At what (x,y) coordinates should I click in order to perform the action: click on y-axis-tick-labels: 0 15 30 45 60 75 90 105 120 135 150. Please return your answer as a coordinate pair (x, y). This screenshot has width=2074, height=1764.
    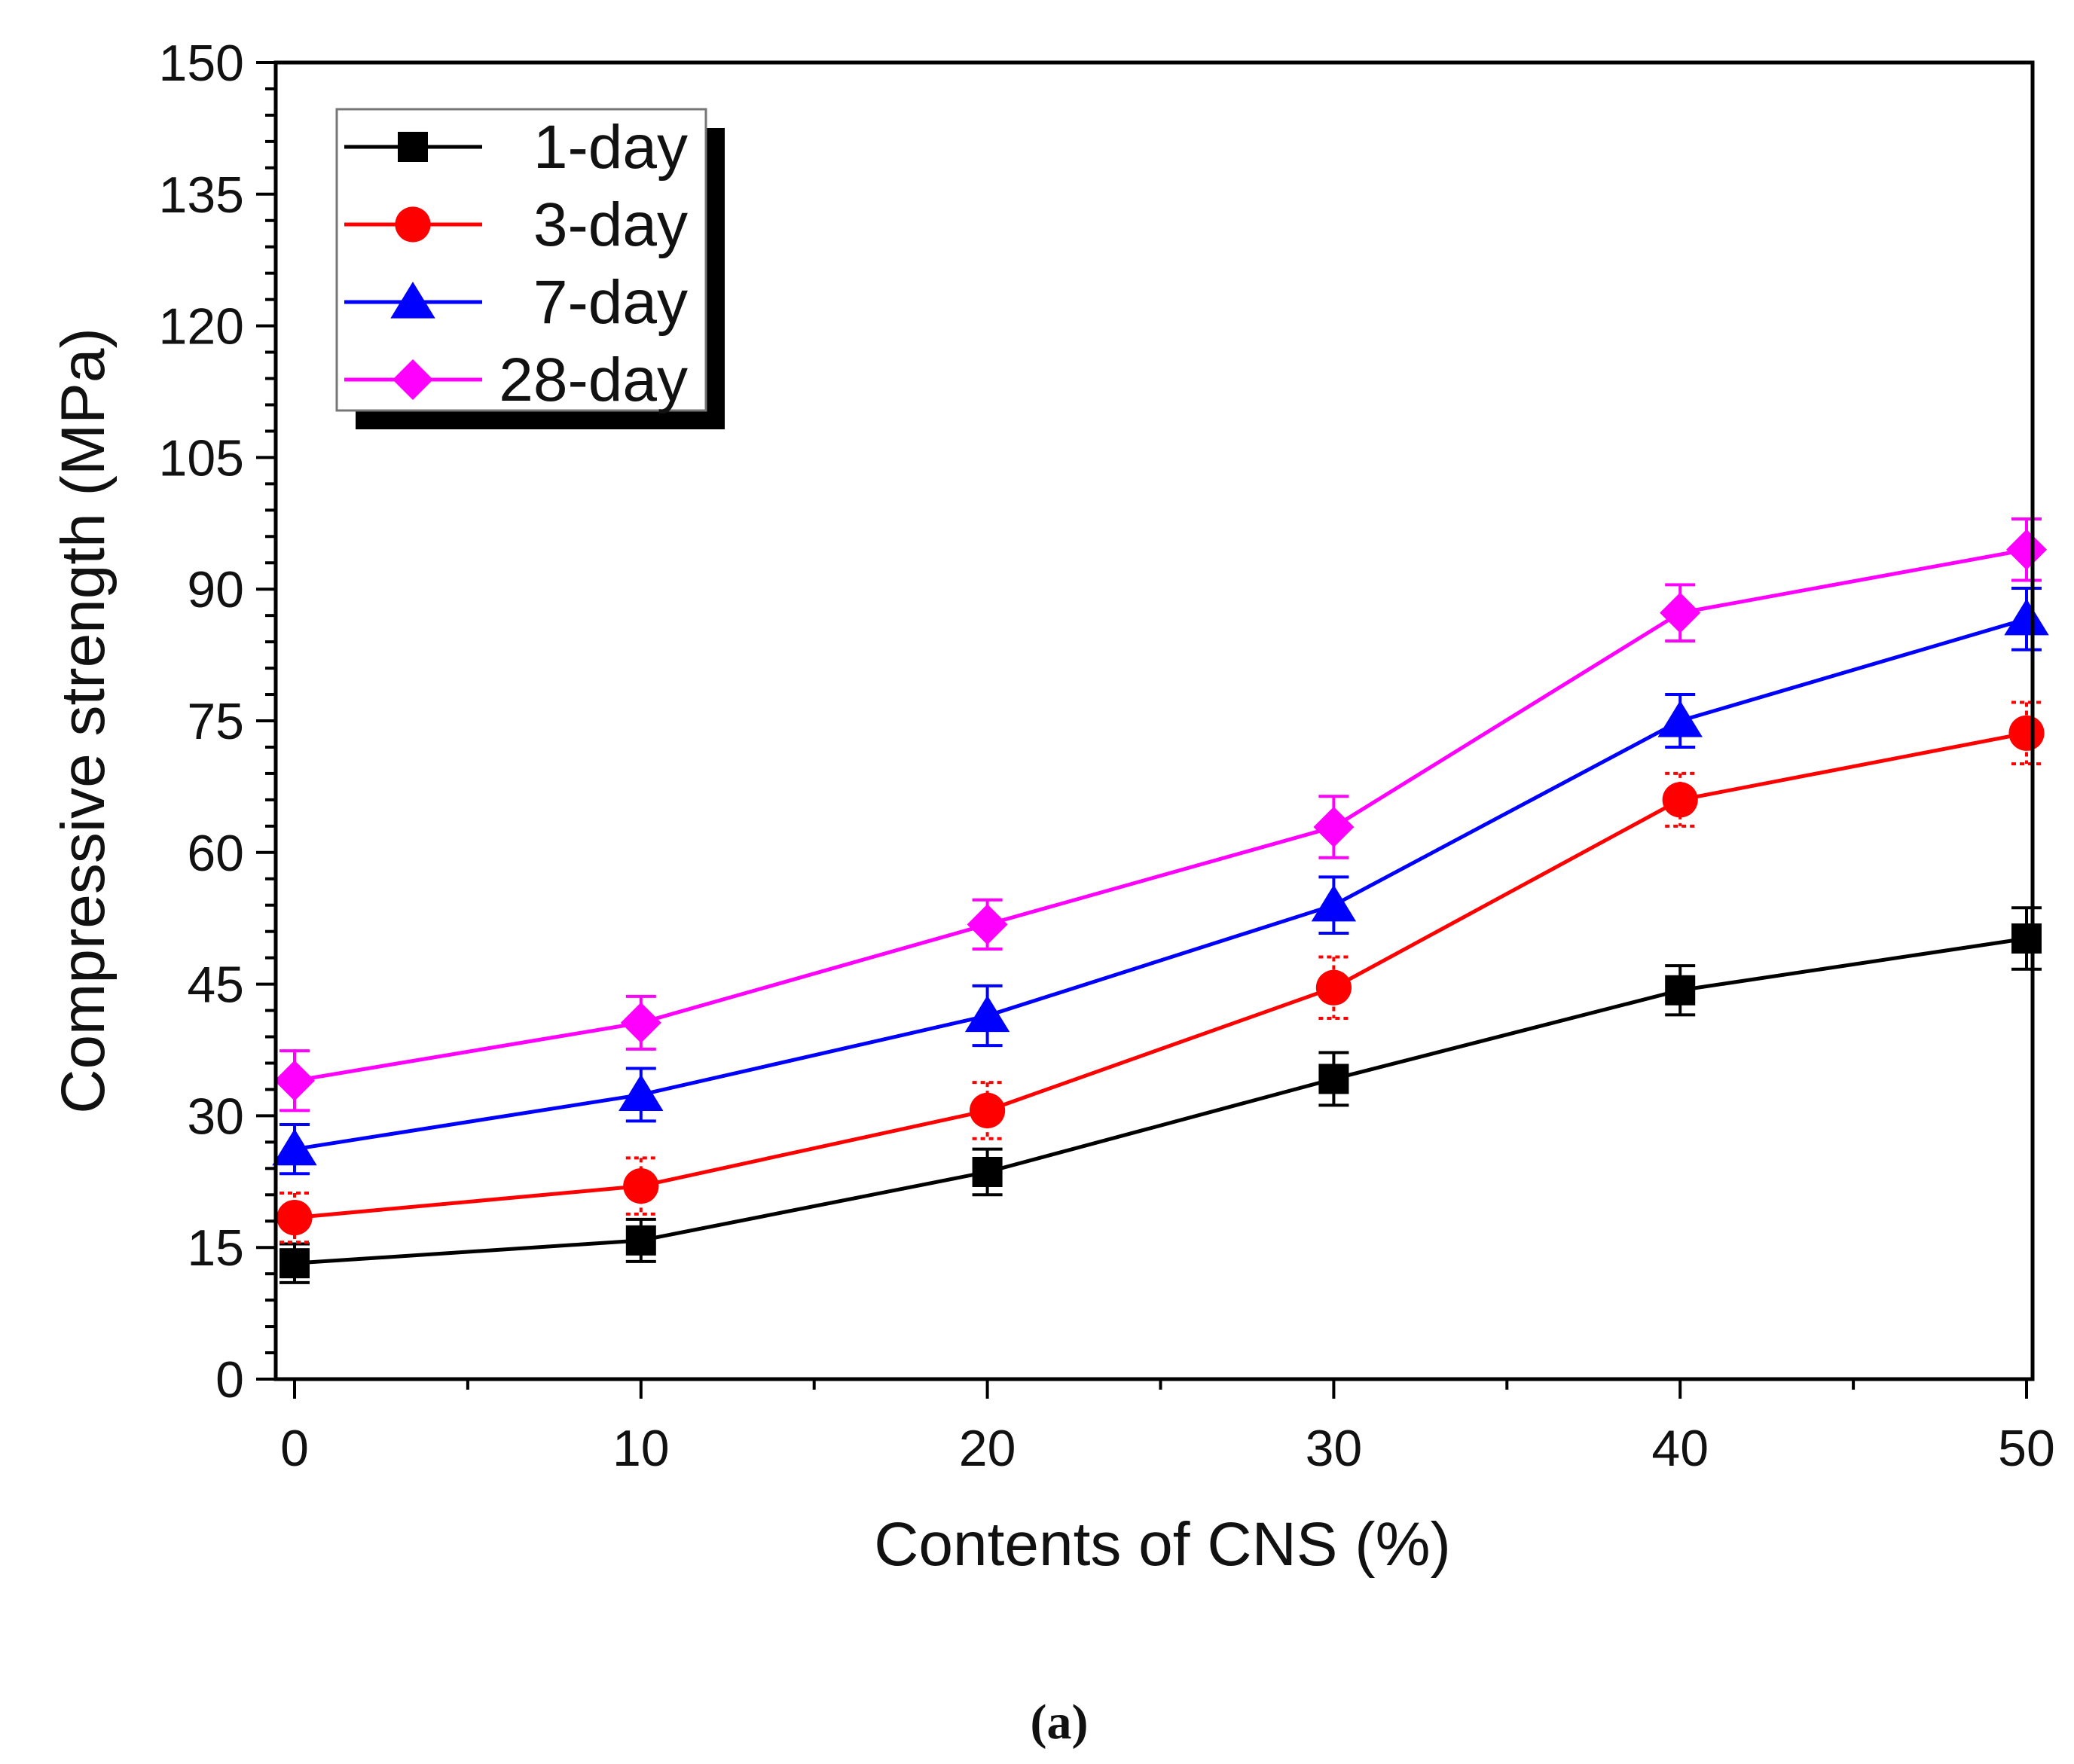
    Looking at the image, I should click on (201, 722).